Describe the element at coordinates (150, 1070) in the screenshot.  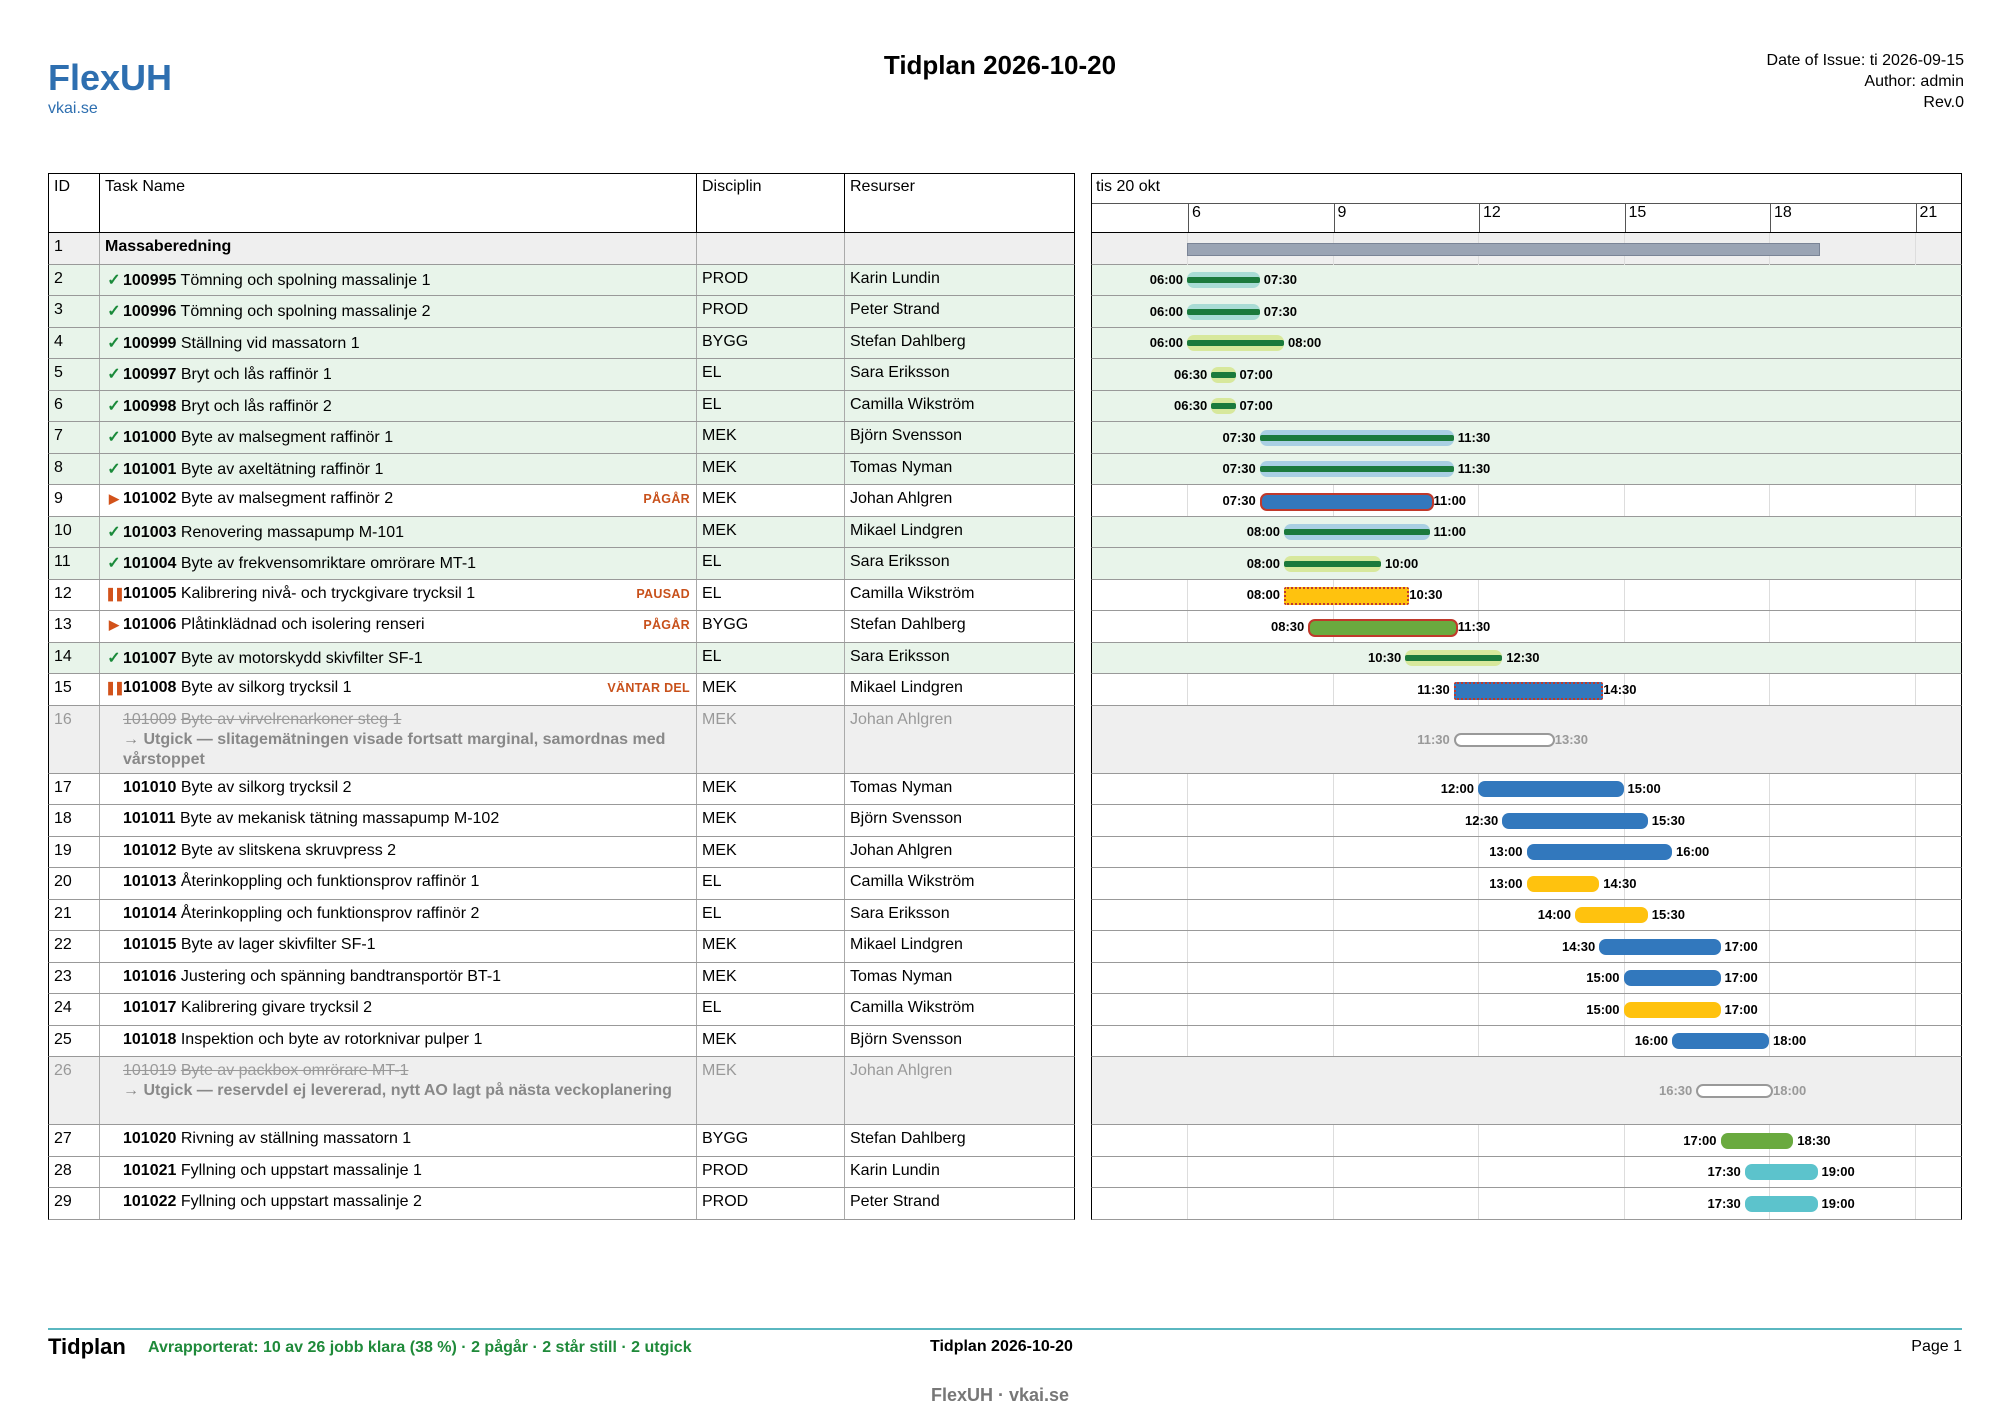
I see `work-order-code: 101019` at that location.